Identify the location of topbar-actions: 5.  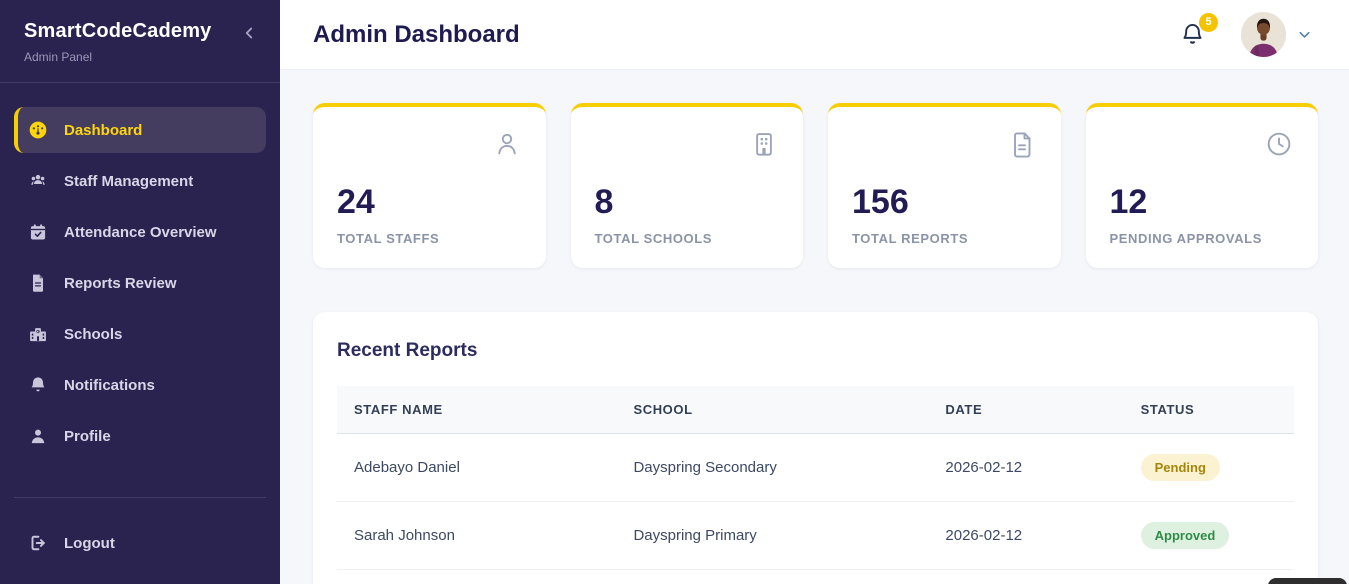
(1246, 34).